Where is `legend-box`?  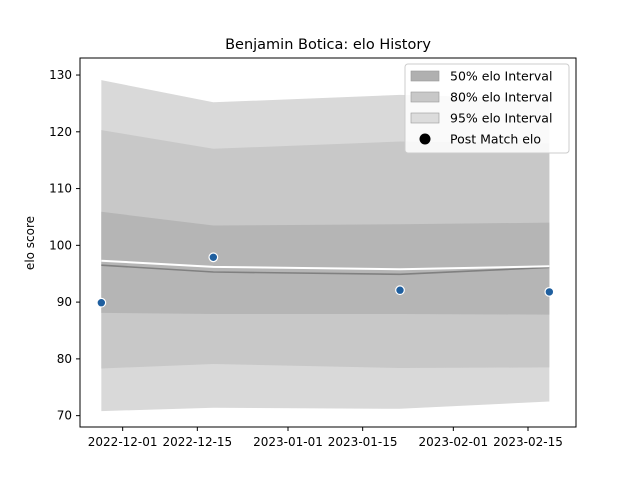
legend-box is located at coordinates (487, 108).